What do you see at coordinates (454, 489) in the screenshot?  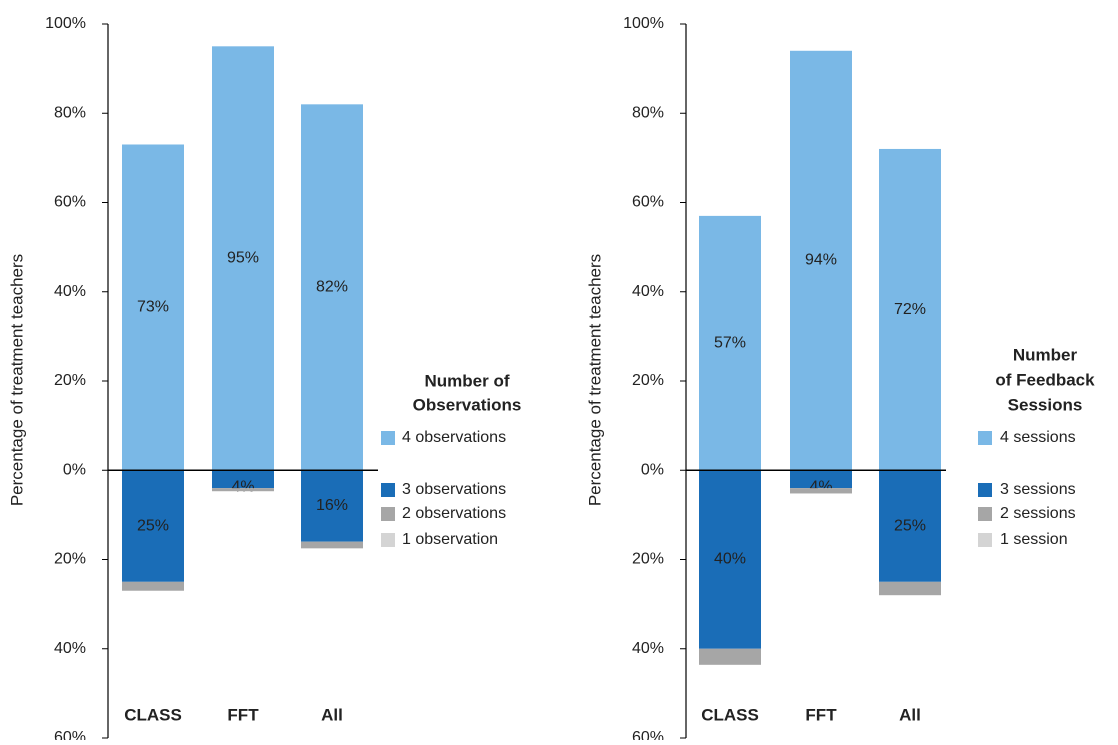 I see `legend-label: 3 observations` at bounding box center [454, 489].